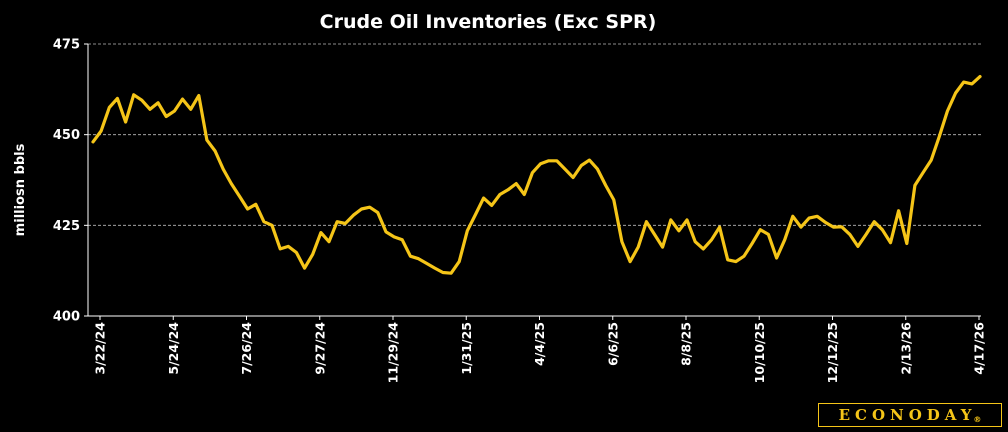 The height and width of the screenshot is (432, 1008). Describe the element at coordinates (977, 419) in the screenshot. I see `logo-registered-mark: ®` at that location.